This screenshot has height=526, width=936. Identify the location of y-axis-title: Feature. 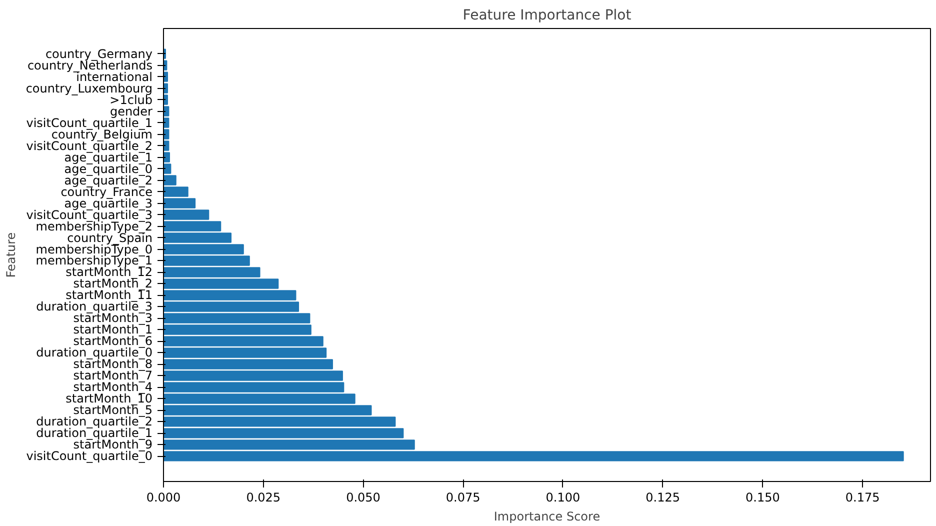
(11, 255).